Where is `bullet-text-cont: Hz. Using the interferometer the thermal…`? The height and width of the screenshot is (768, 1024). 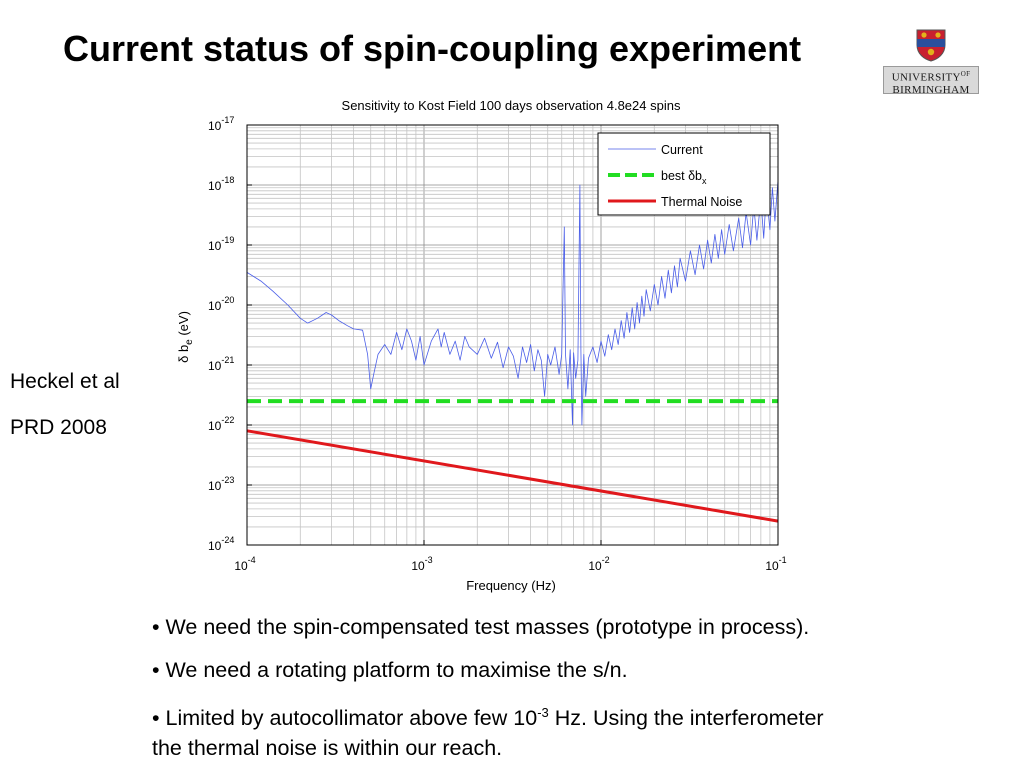
bullet-text-cont: Hz. Using the interferometer the thermal… is located at coordinates (488, 733).